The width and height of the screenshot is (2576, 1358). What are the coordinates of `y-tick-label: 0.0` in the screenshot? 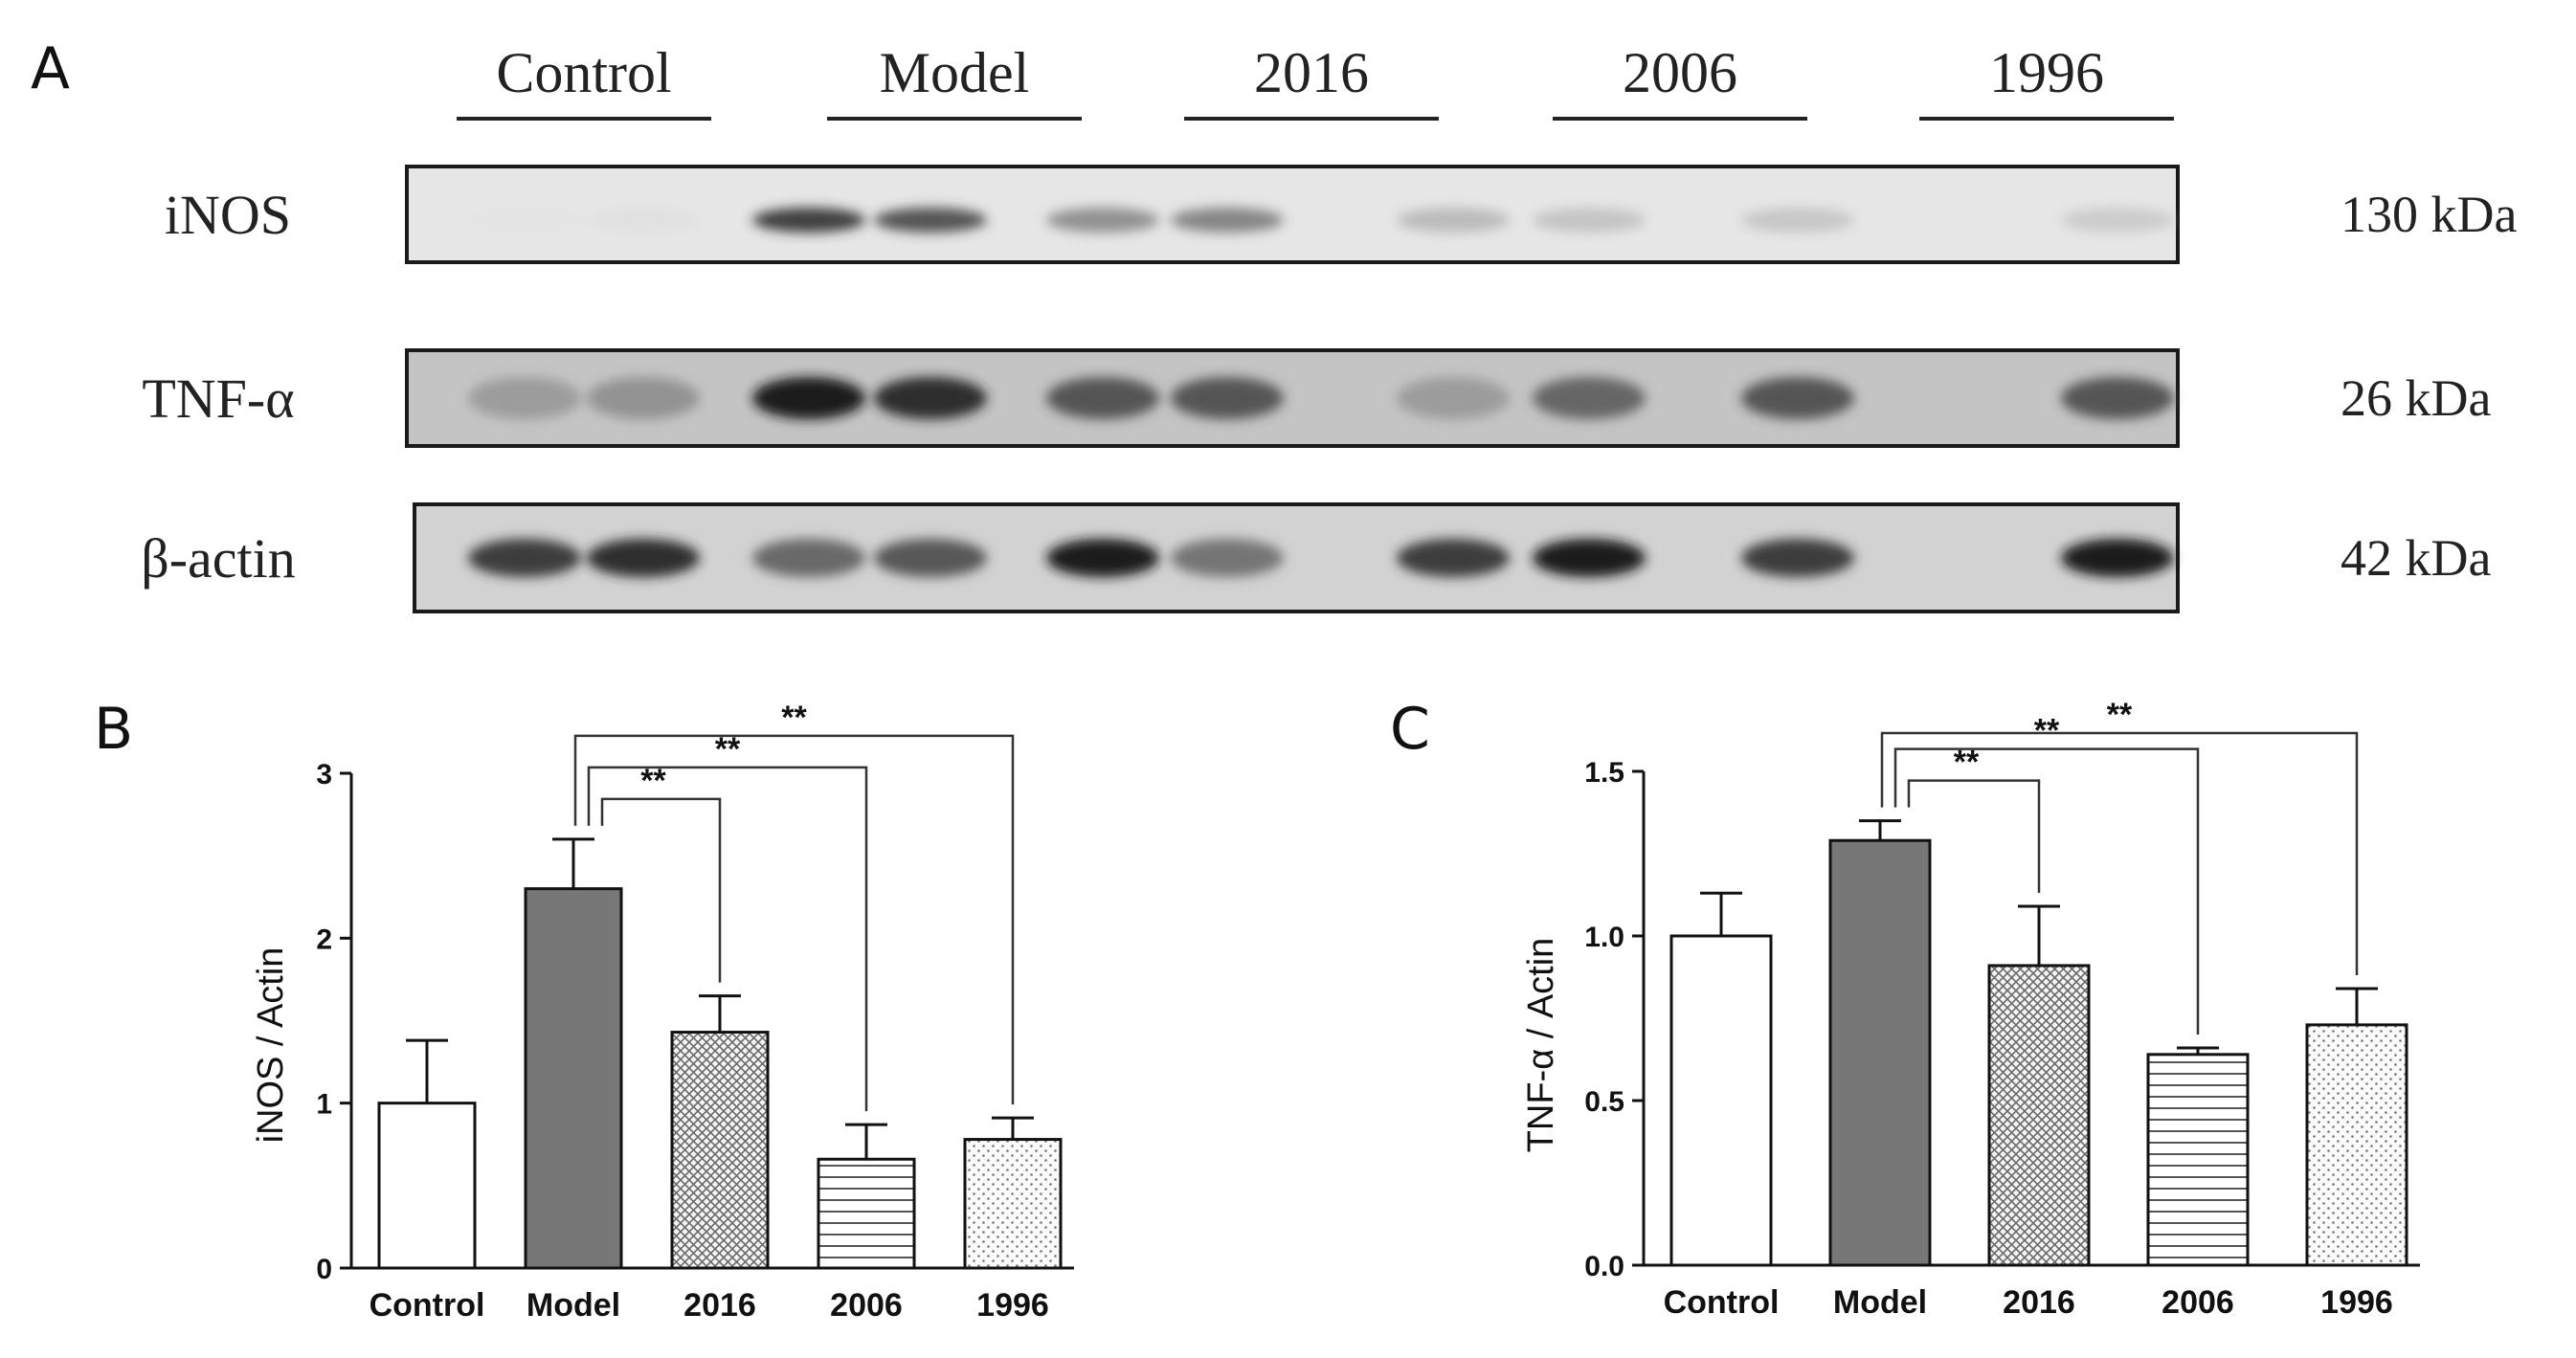 It's located at (1604, 1266).